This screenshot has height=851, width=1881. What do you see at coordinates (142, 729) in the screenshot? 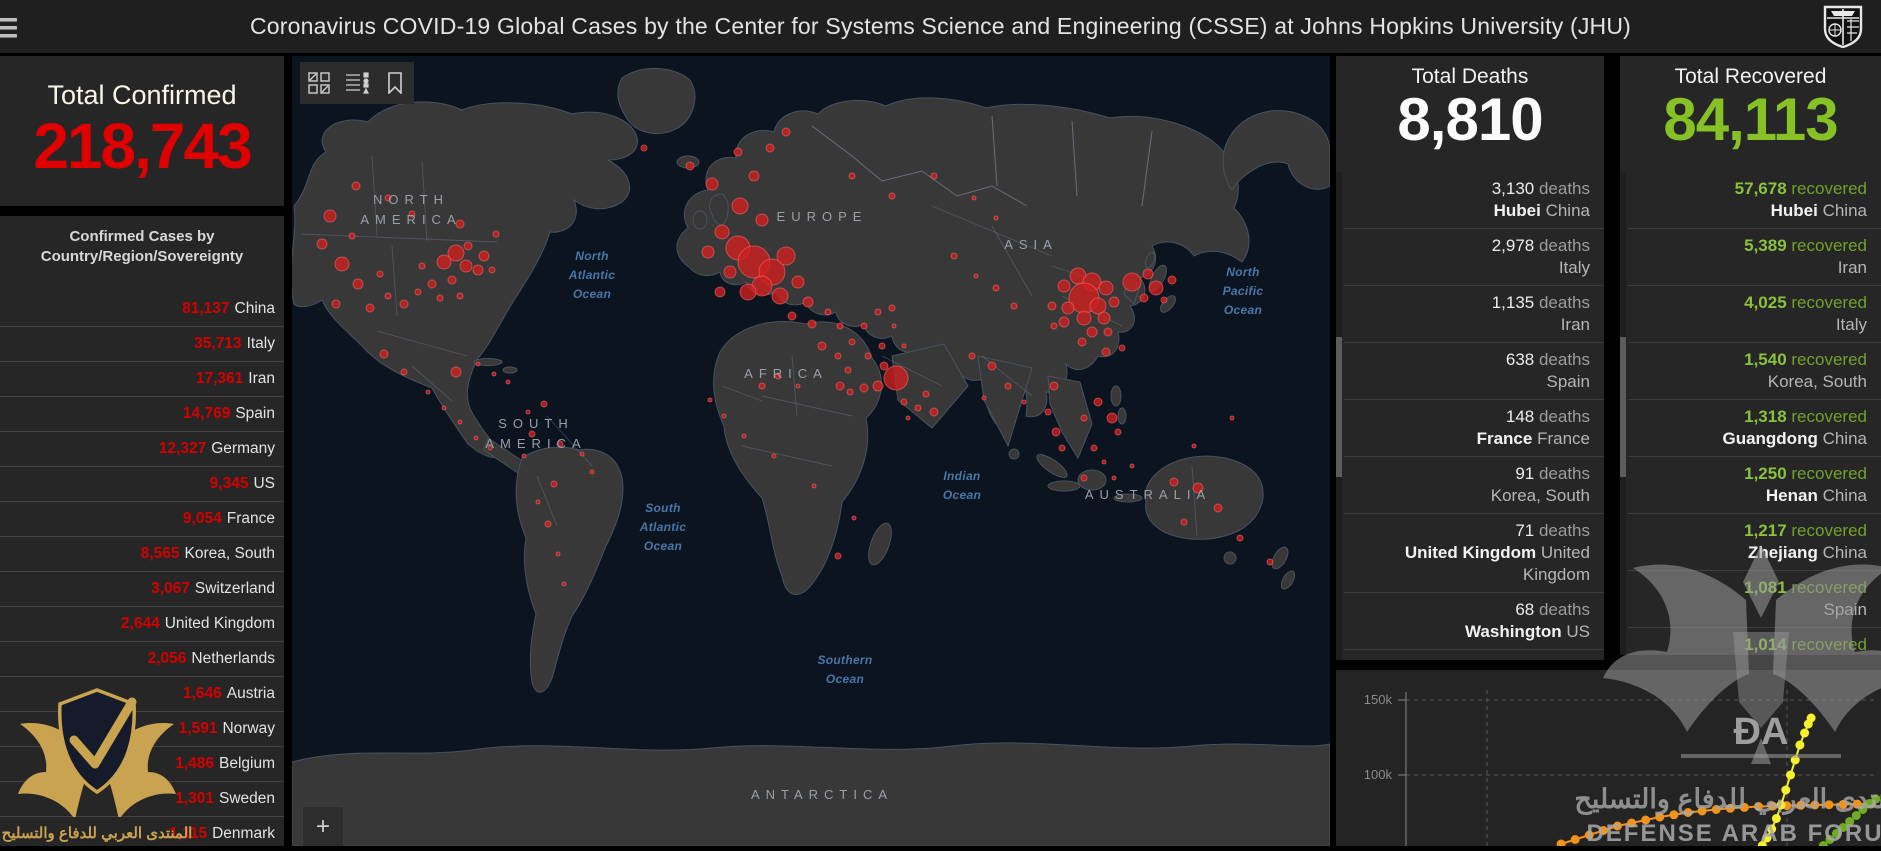
I see `table-row: 1,591 Norway` at bounding box center [142, 729].